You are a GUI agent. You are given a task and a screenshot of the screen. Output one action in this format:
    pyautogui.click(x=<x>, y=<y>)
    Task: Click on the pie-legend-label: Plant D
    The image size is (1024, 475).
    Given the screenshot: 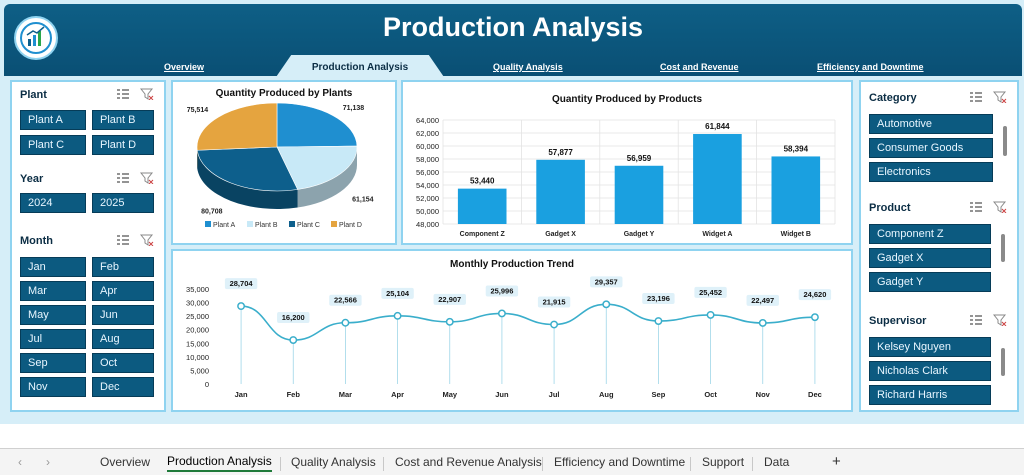 What is the action you would take?
    pyautogui.click(x=350, y=225)
    